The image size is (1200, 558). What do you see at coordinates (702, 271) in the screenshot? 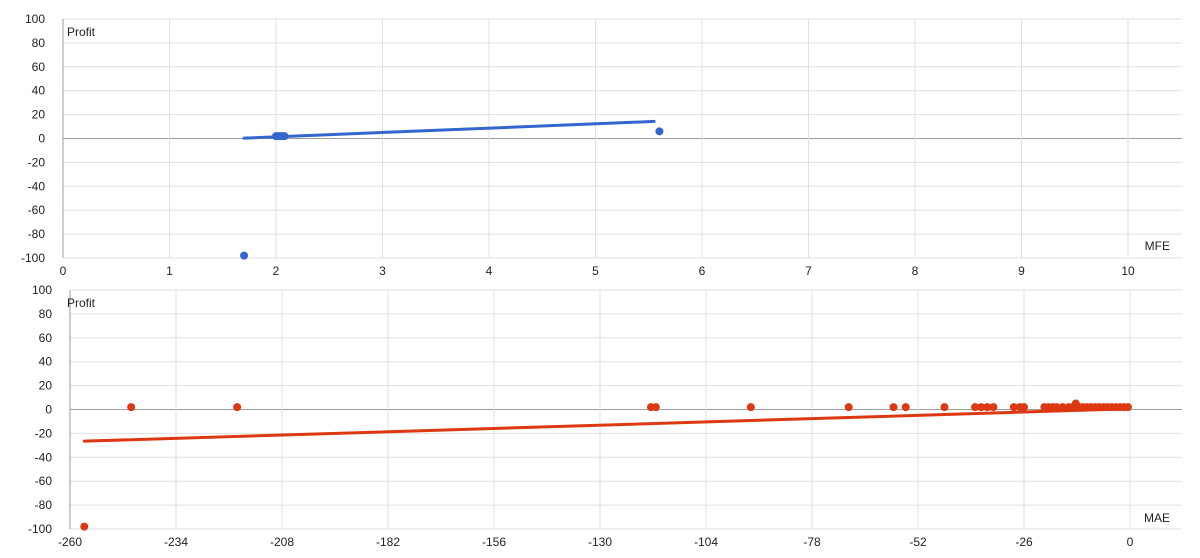
I see `mfe-x-tick-label: 6` at bounding box center [702, 271].